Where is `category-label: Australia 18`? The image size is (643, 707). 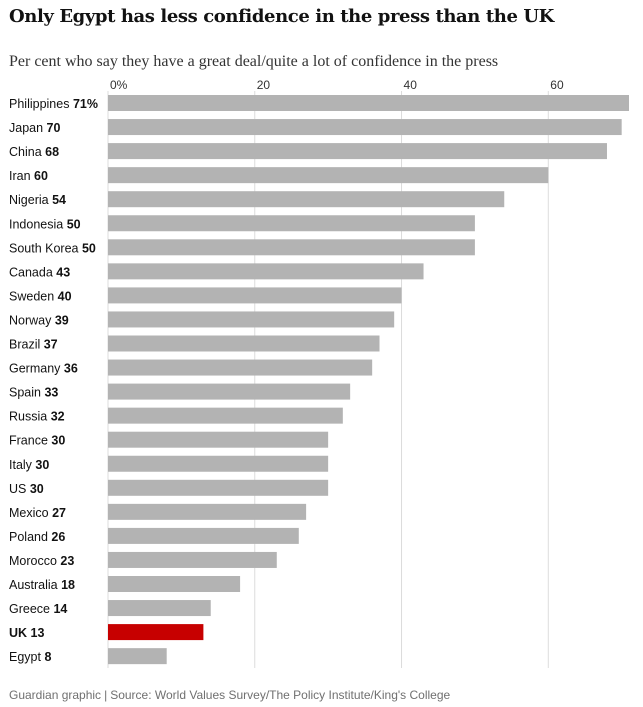 category-label: Australia 18 is located at coordinates (42, 585).